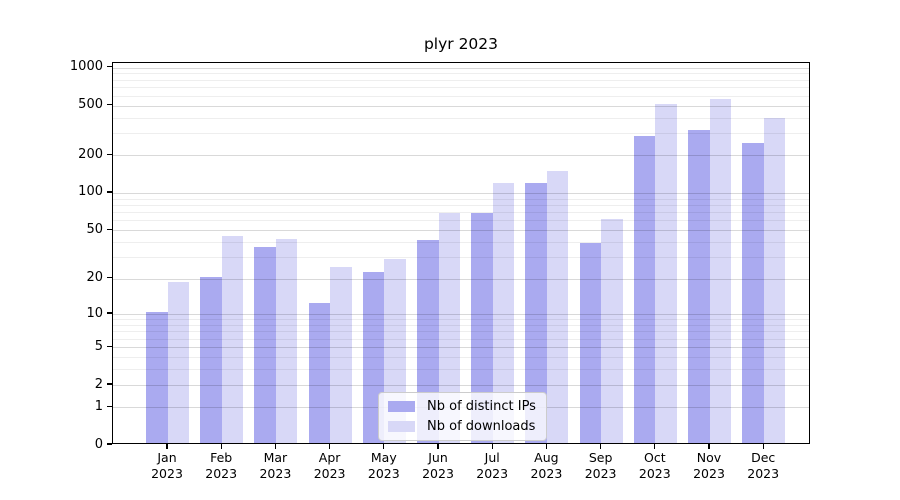 The height and width of the screenshot is (500, 900). Describe the element at coordinates (94, 229) in the screenshot. I see `y-tick-label: 50` at that location.